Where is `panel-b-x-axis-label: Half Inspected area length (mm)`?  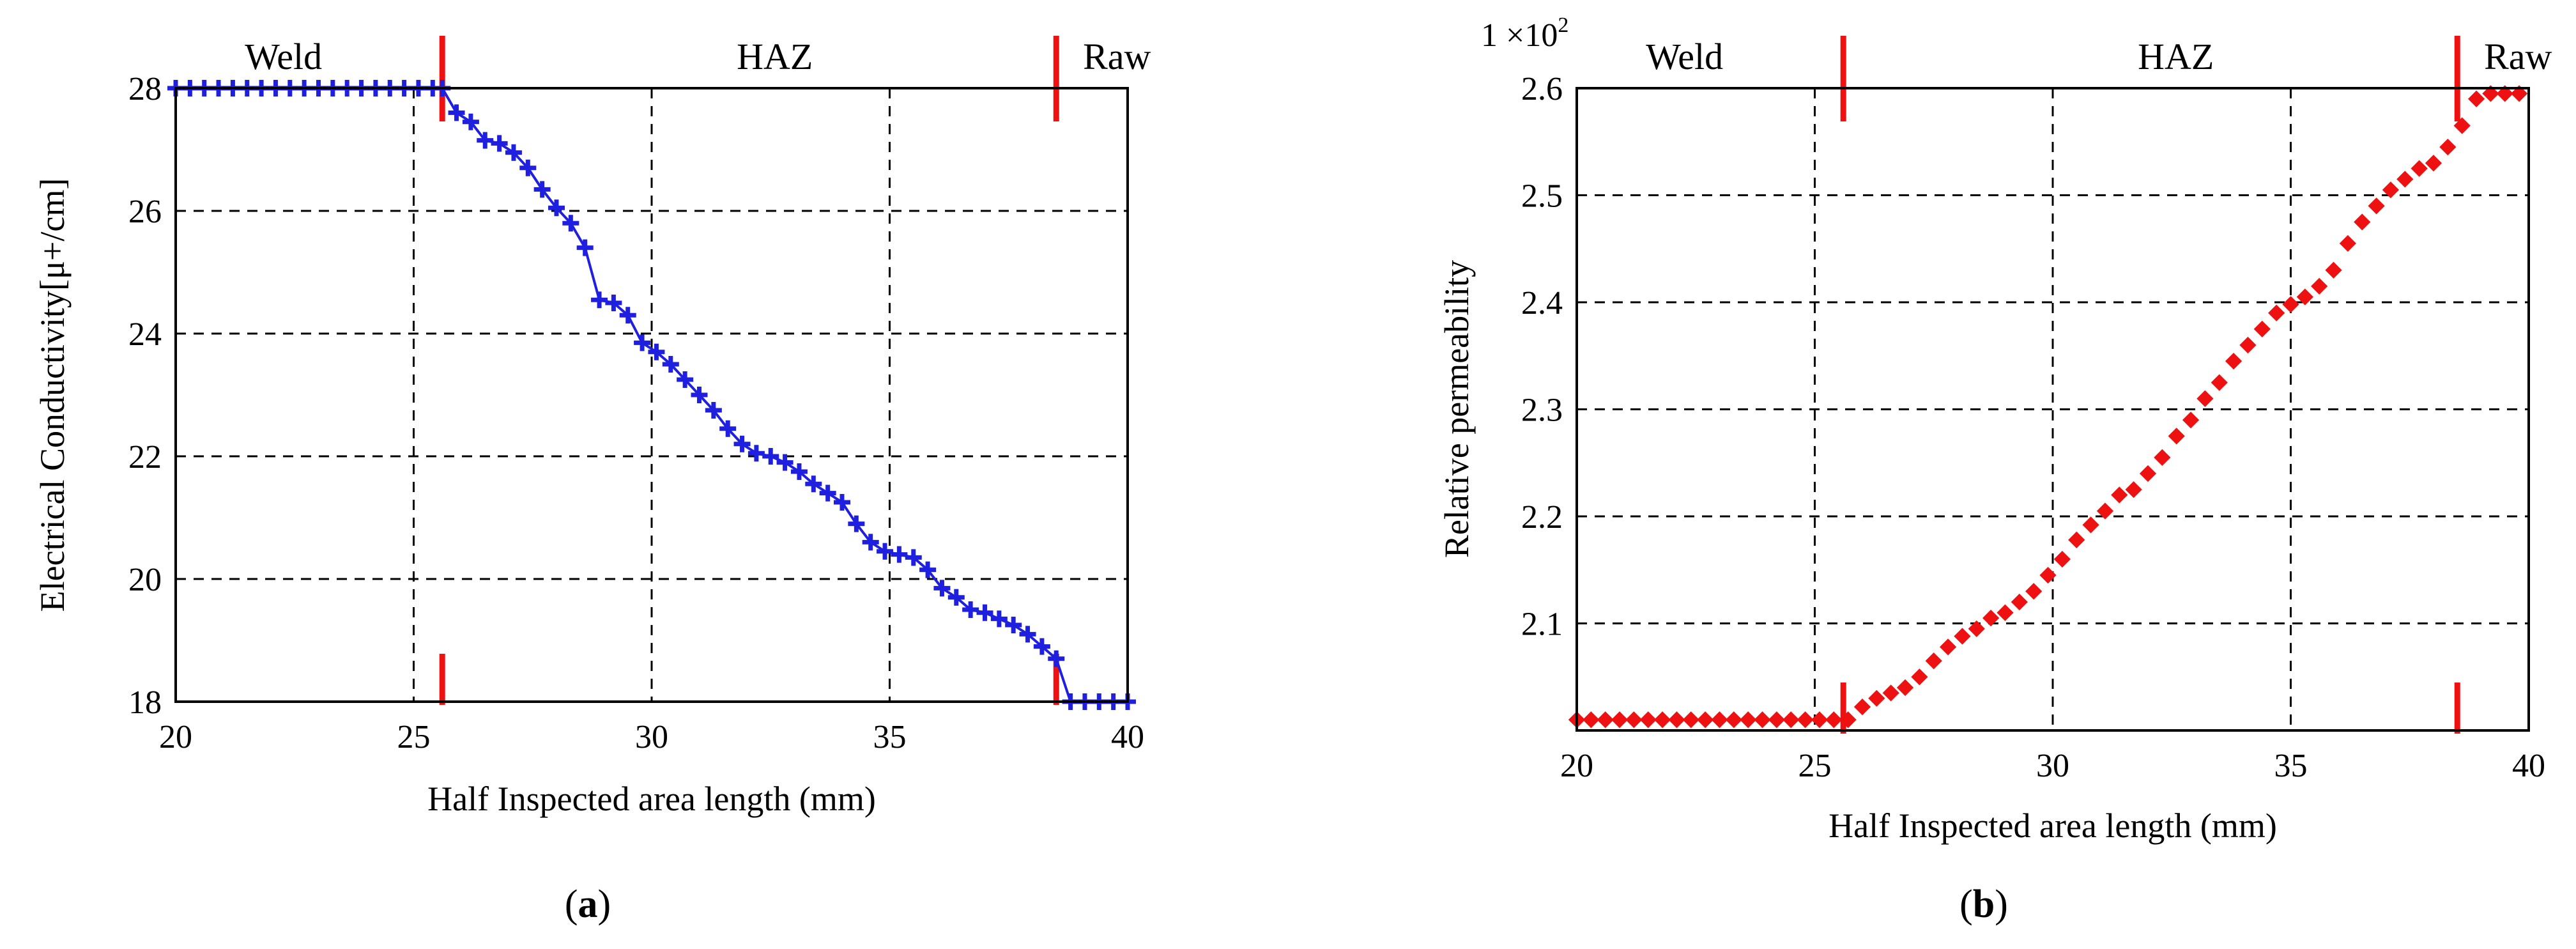 panel-b-x-axis-label: Half Inspected area length (mm) is located at coordinates (2052, 826).